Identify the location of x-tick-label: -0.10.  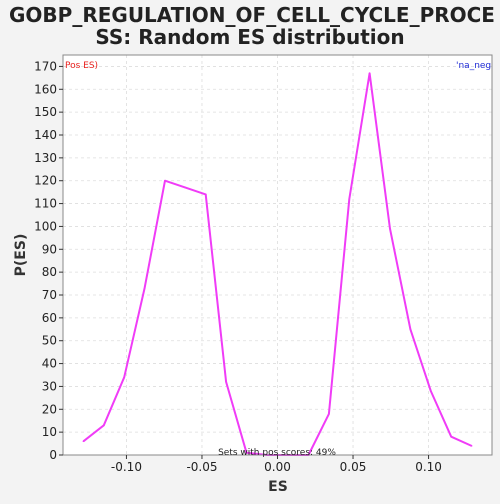
(126, 467).